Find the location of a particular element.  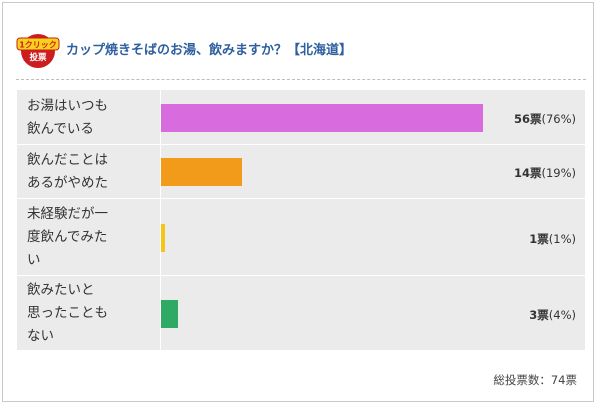

poll-option-votes: 56票 is located at coordinates (527, 118).